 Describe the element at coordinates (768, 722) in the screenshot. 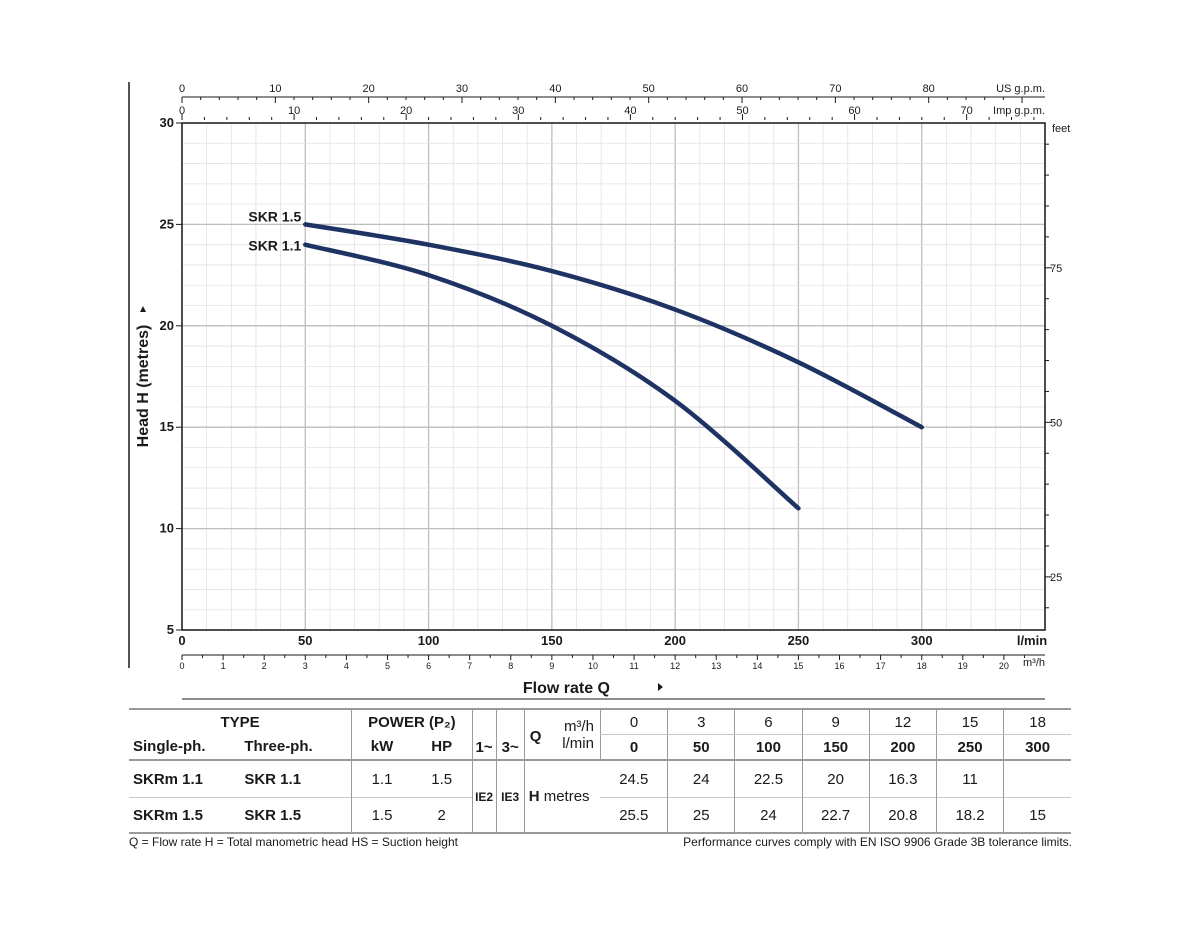

I see `m3h-value: 6` at that location.